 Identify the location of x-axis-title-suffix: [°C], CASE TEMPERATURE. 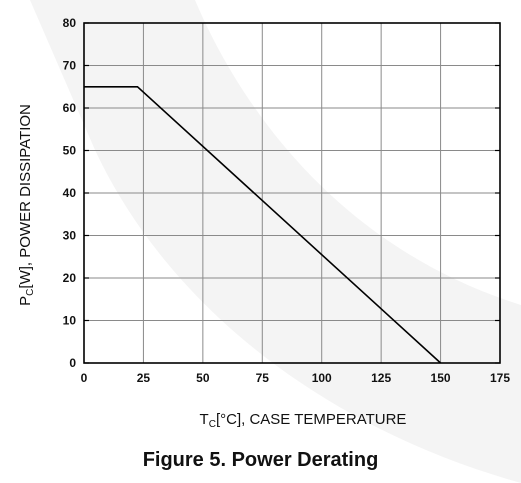
(311, 419).